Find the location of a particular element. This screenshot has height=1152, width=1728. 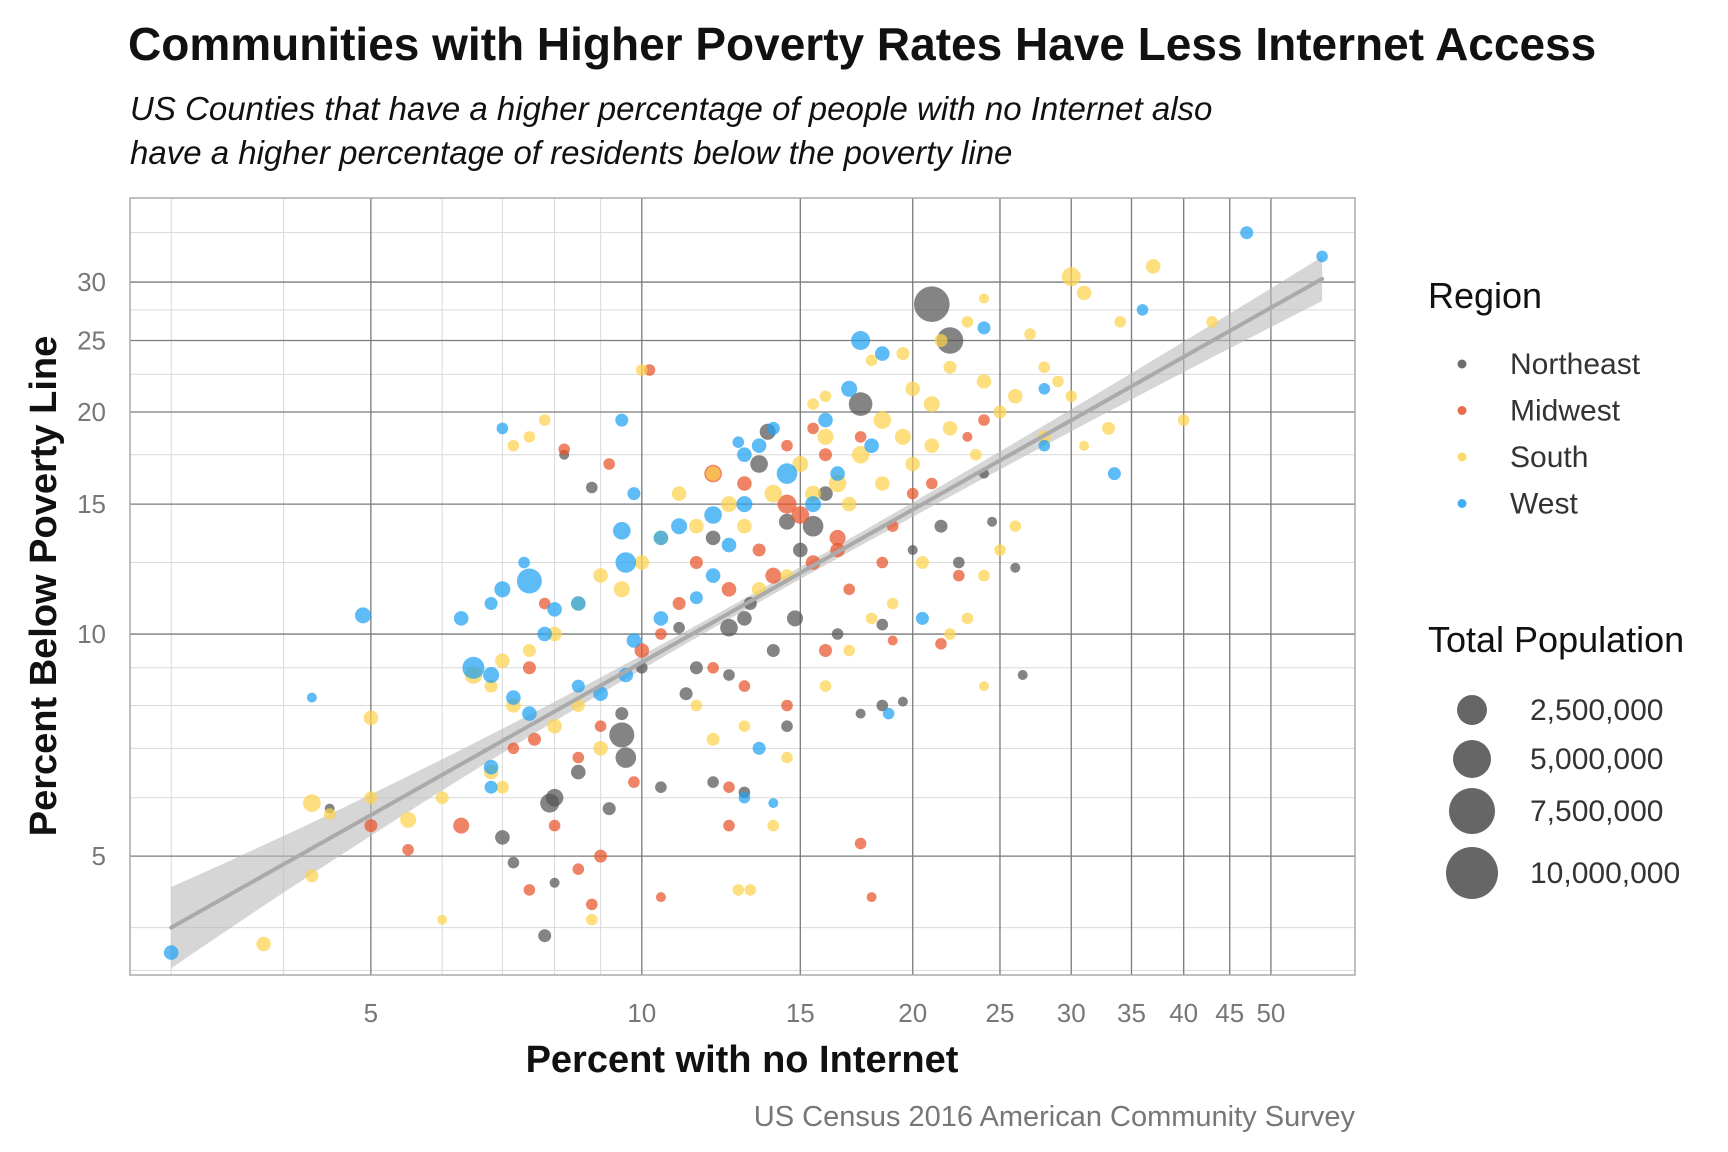

x-tick-label: 50 is located at coordinates (1270, 1013).